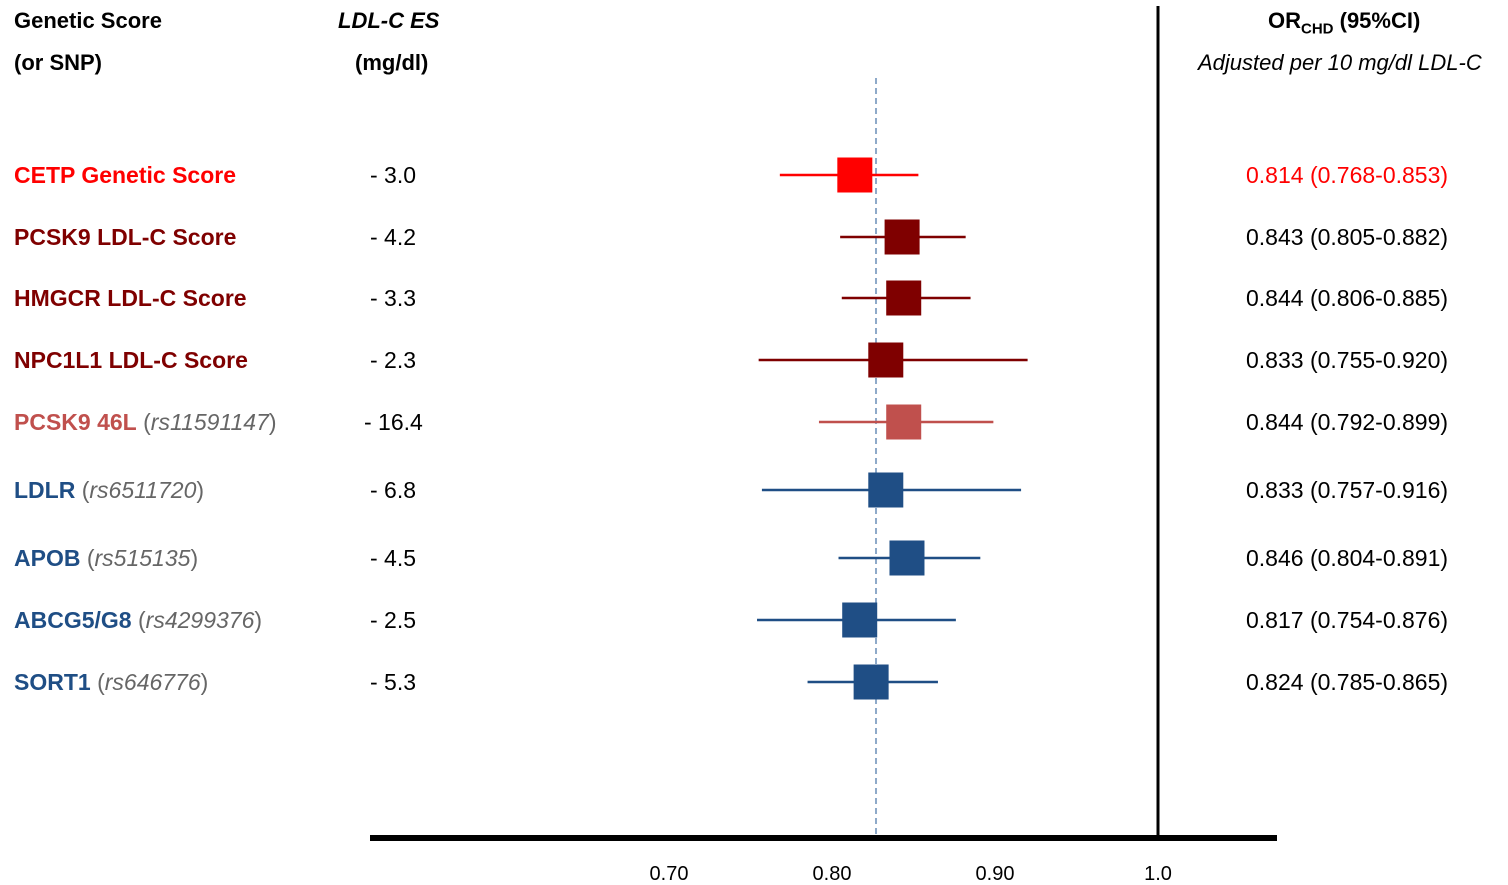 Image resolution: width=1508 pixels, height=885 pixels. What do you see at coordinates (75, 422) in the screenshot?
I see `score-name: PCSK9 46L` at bounding box center [75, 422].